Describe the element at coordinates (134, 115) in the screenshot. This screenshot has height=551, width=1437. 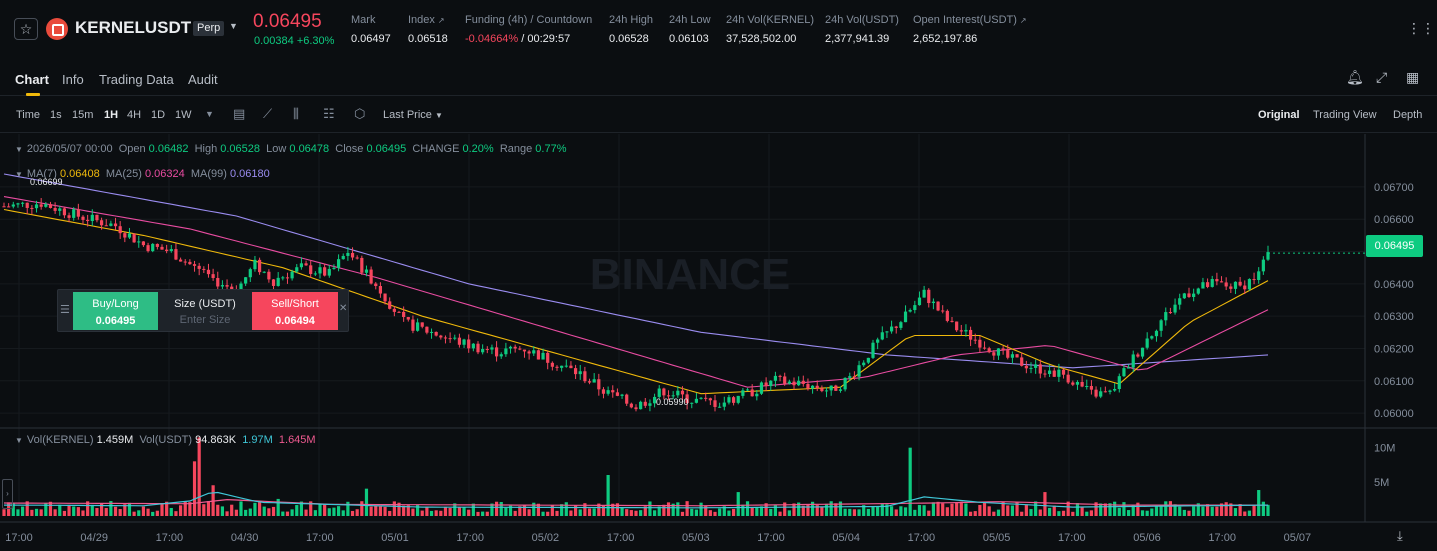
I see `interval-4h: 4H` at that location.